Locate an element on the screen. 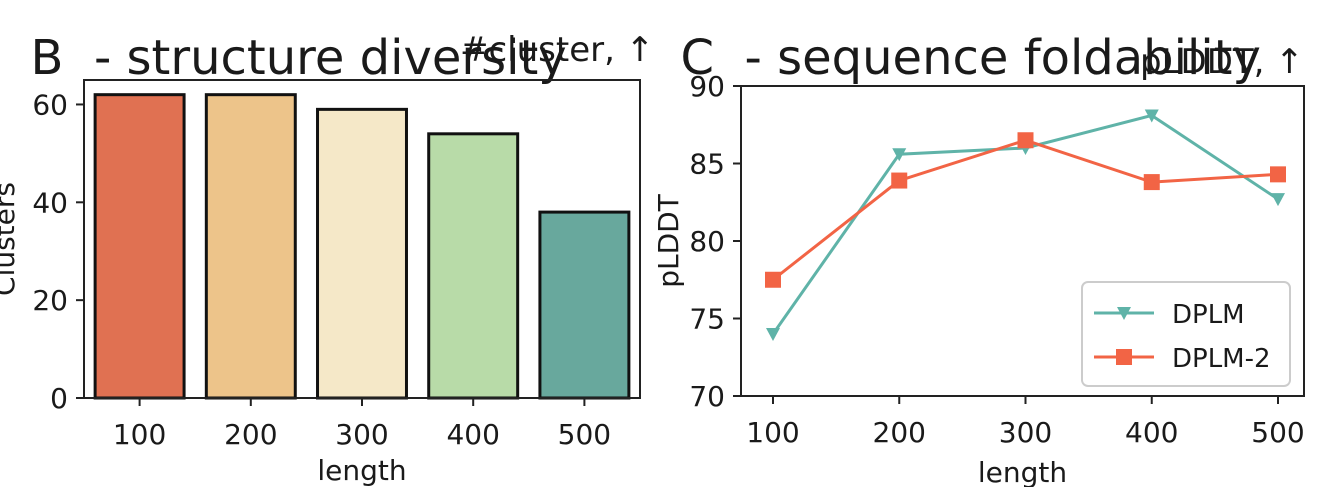  y-tick-label: 75 is located at coordinates (707, 319).